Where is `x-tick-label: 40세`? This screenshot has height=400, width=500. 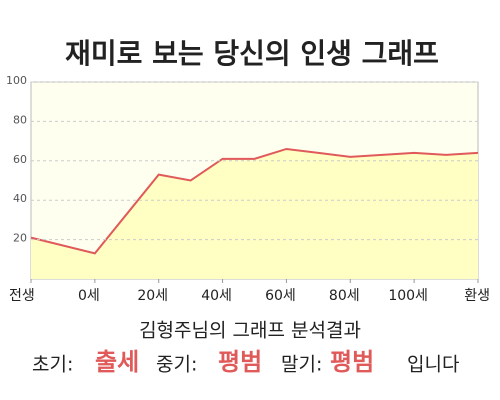
x-tick-label: 40세 is located at coordinates (216, 296).